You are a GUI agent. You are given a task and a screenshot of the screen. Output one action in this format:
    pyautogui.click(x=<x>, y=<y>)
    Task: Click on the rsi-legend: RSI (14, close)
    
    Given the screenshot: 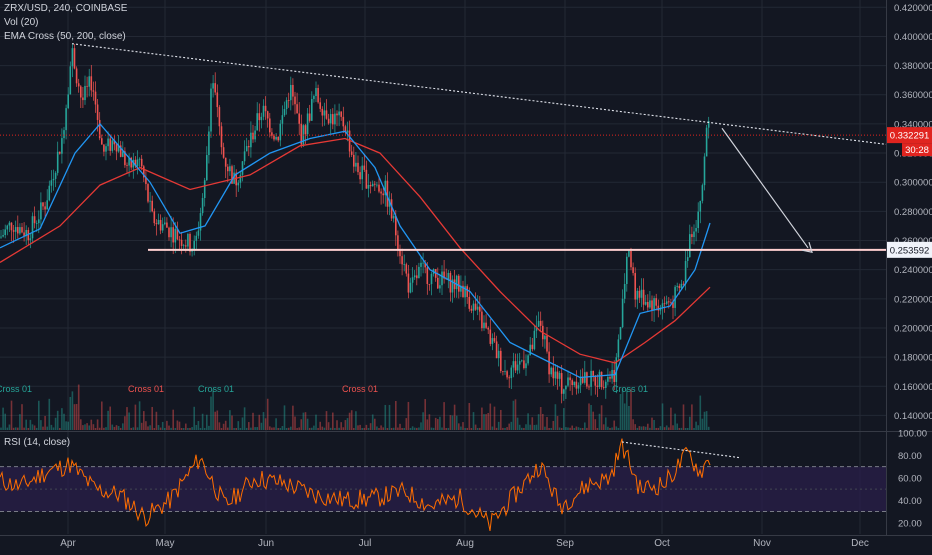 What is the action you would take?
    pyautogui.click(x=37, y=442)
    